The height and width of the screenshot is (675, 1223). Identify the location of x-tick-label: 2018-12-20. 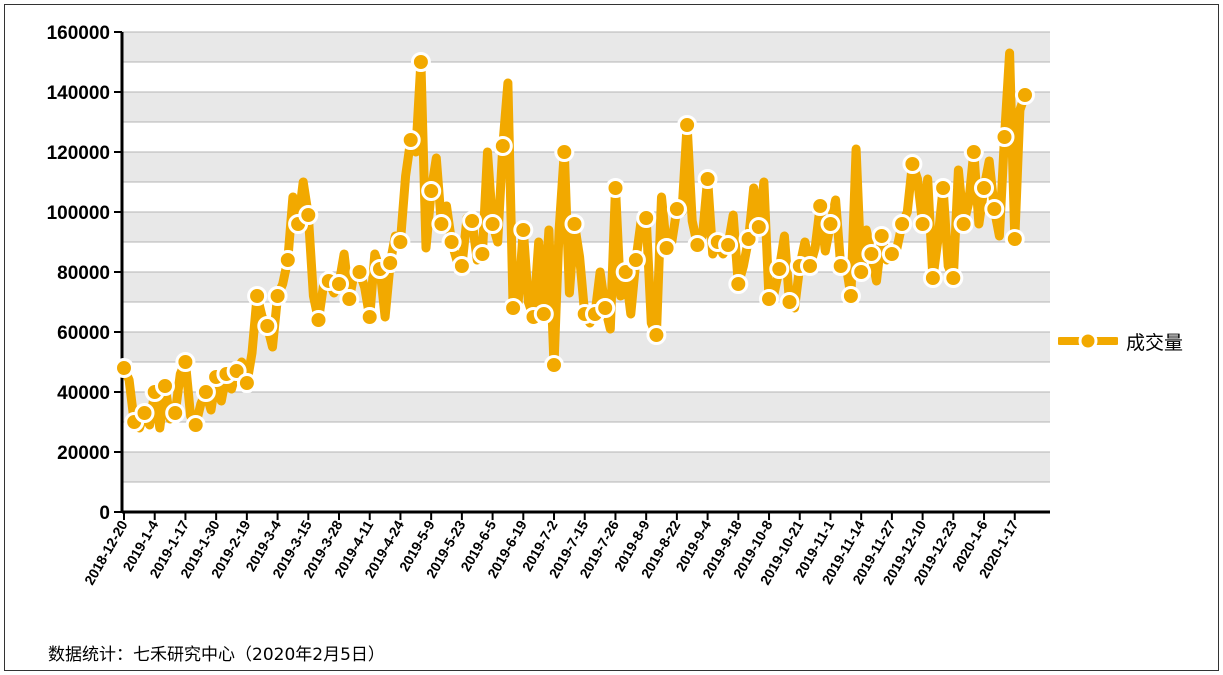
(106, 552).